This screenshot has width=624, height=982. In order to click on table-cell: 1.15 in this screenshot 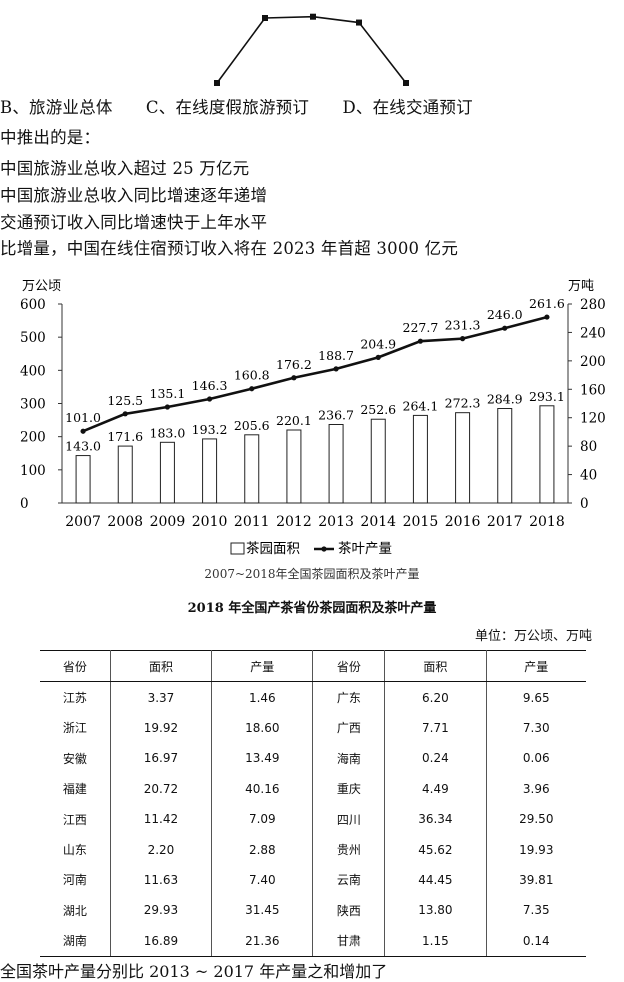, I will do `click(435, 941)`.